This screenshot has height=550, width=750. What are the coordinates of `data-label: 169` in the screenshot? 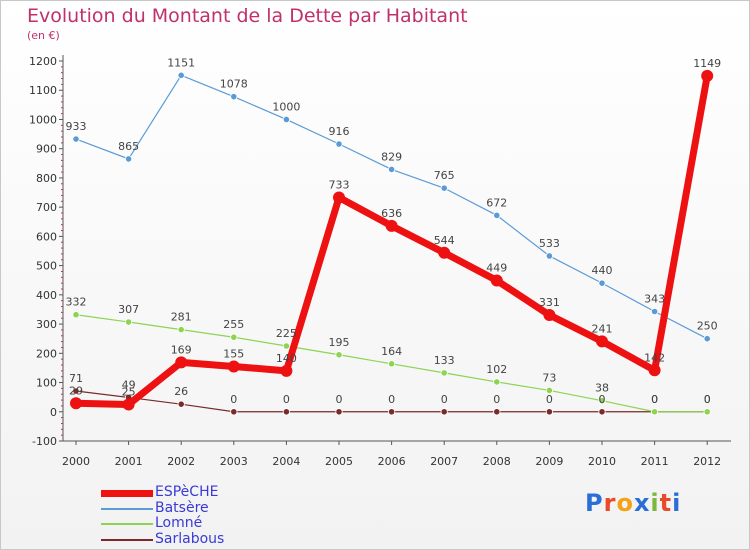 It's located at (181, 349).